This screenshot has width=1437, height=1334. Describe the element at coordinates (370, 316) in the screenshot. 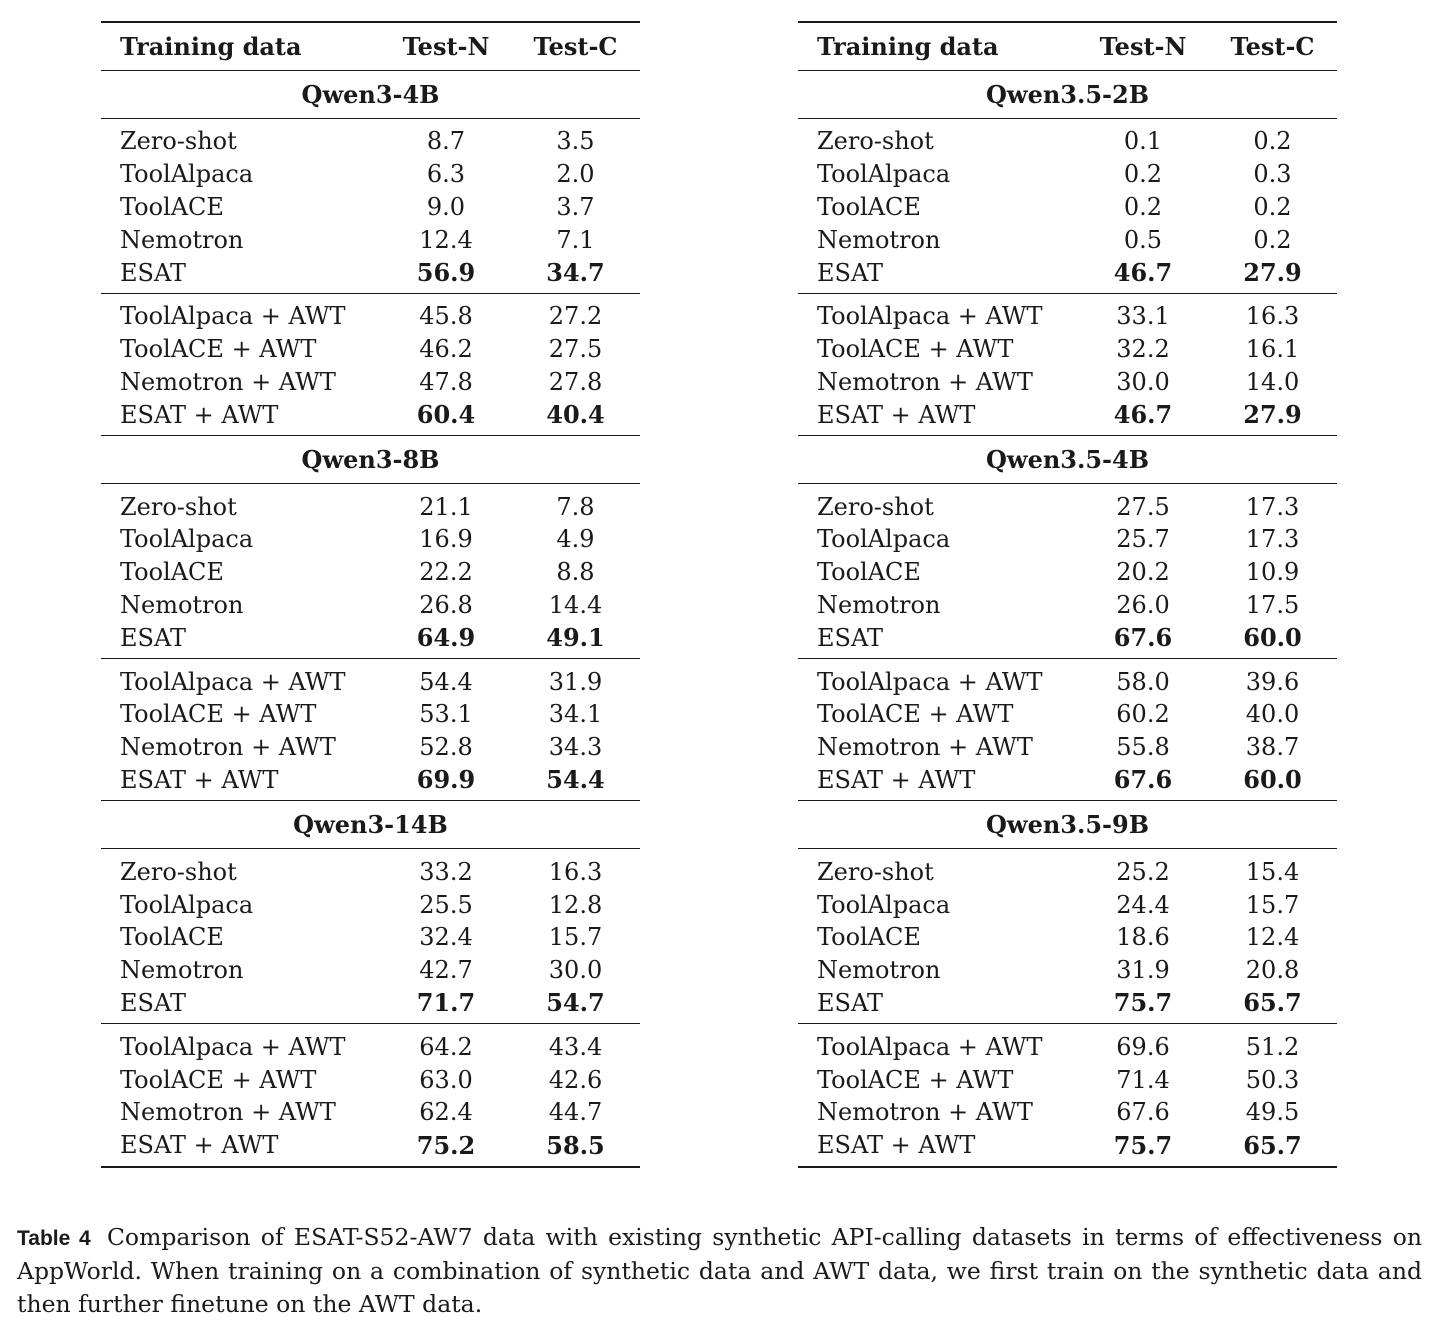

I see `table-row: ToolAlpaca + AWT 45.8 27.2` at that location.